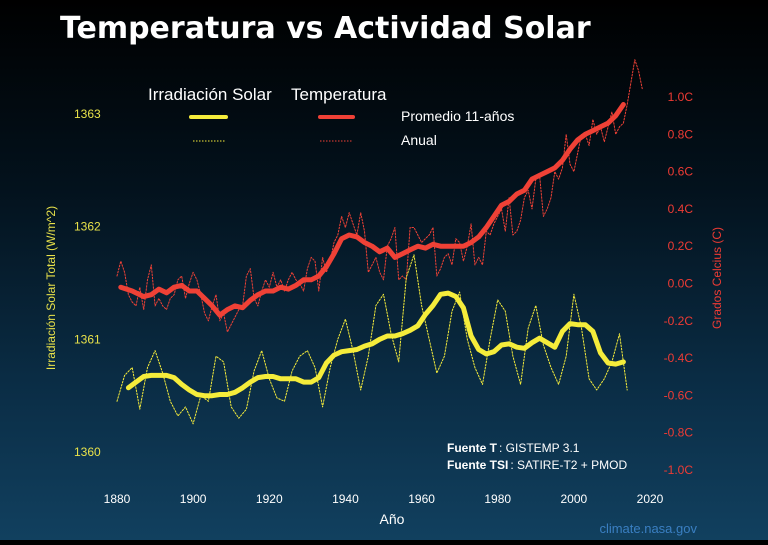 The image size is (768, 545). Describe the element at coordinates (568, 465) in the screenshot. I see `source-tsi-value: : SATIRE-T2 + PMOD` at that location.